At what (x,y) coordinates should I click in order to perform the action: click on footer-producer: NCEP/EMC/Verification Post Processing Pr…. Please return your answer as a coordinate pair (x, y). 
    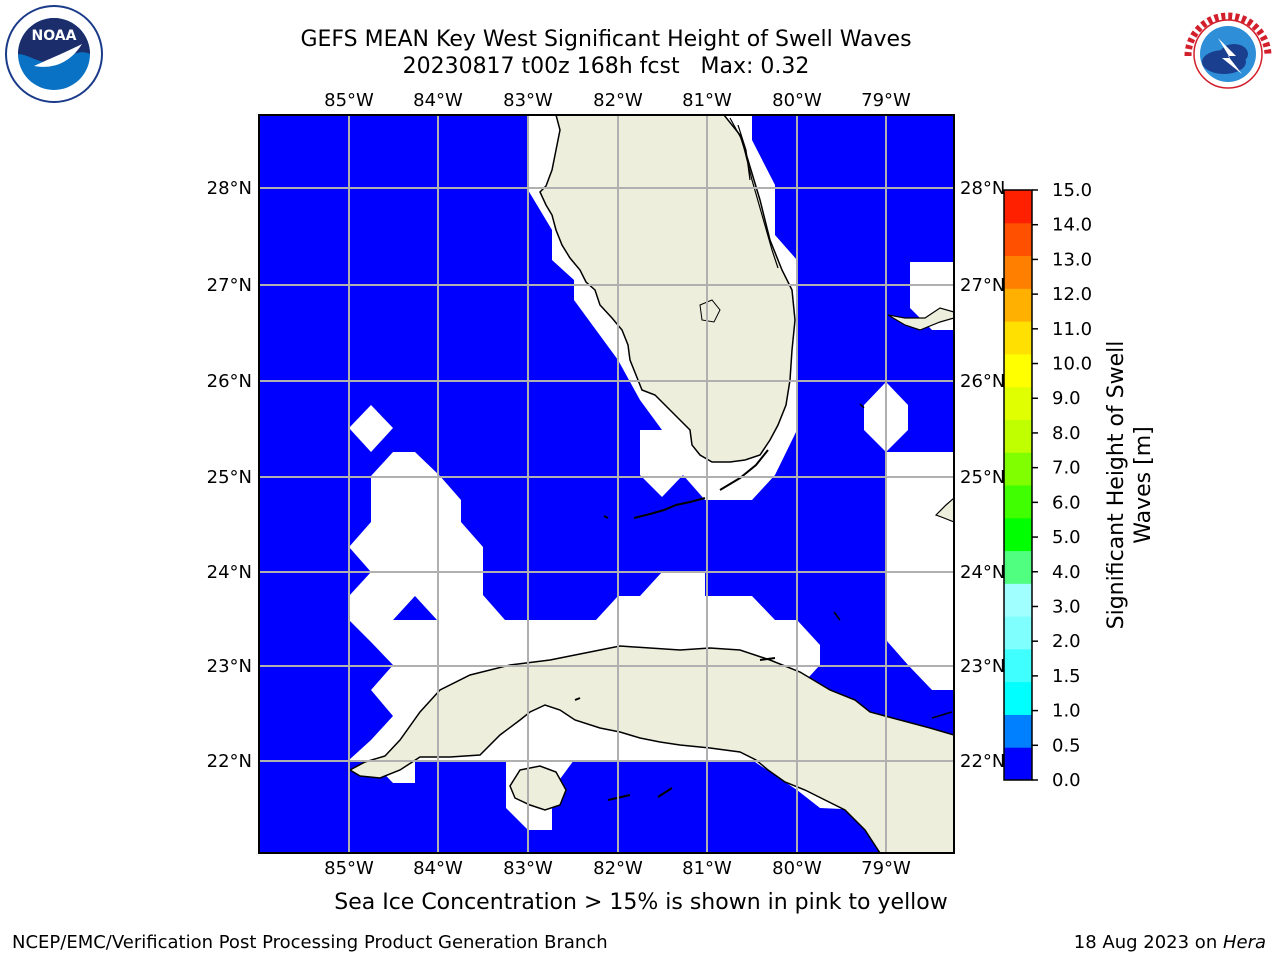
    Looking at the image, I should click on (310, 942).